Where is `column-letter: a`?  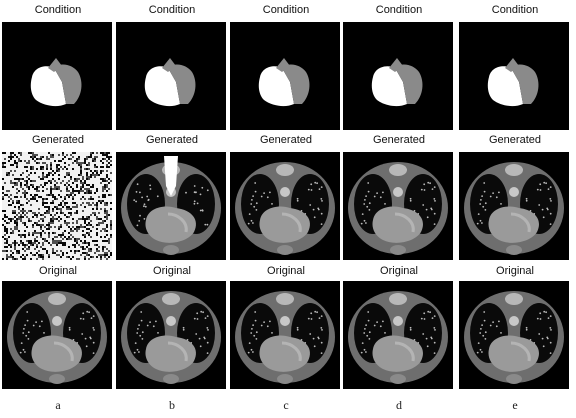
column-letter: a is located at coordinates (58, 405).